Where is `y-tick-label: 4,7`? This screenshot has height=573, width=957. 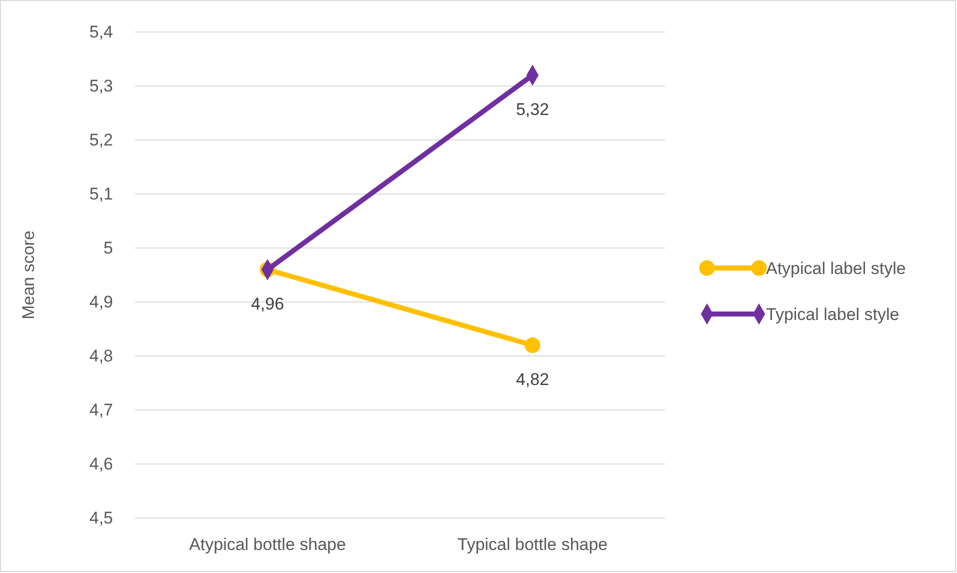 y-tick-label: 4,7 is located at coordinates (101, 410).